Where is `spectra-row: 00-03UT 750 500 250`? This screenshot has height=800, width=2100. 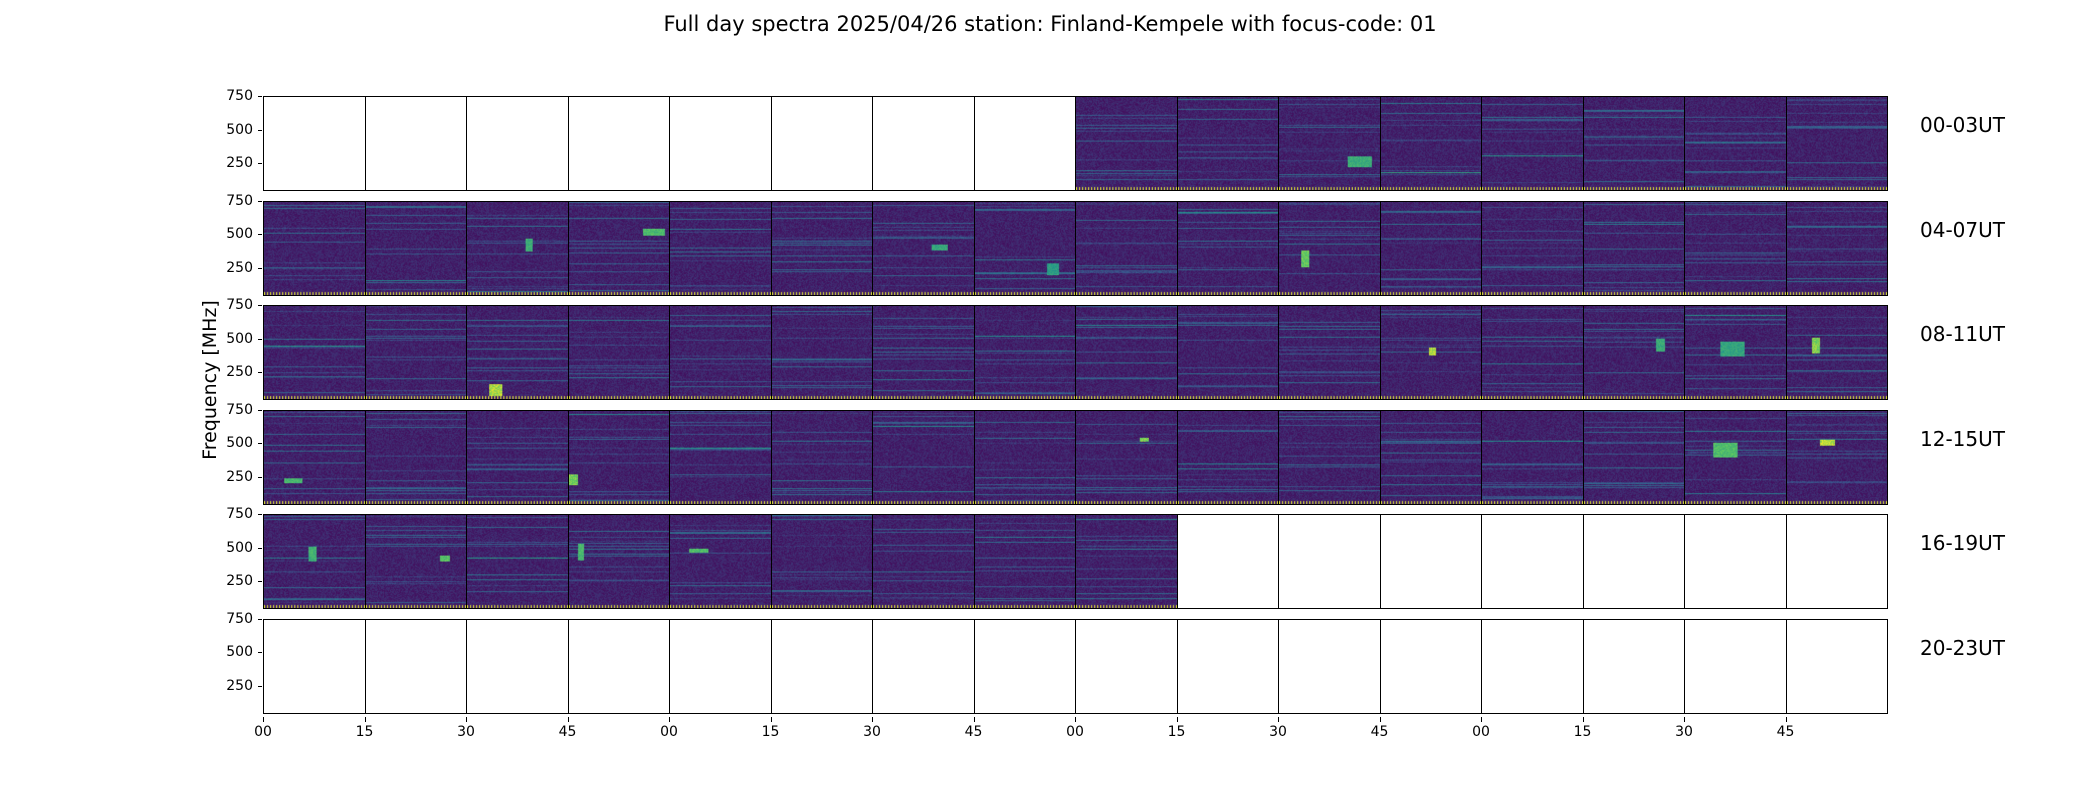
spectra-row: 00-03UT 750 500 250 is located at coordinates (1050, 142).